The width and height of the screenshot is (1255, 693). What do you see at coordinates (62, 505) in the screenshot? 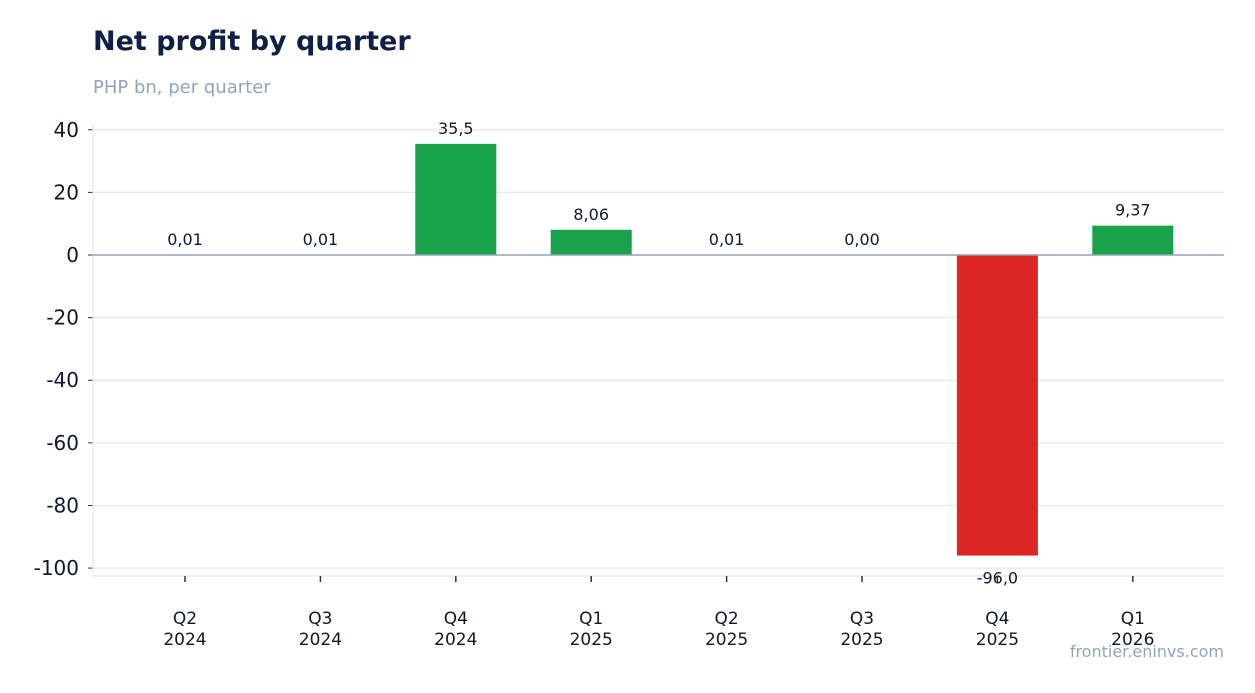
I see `y-tick-label: -80` at bounding box center [62, 505].